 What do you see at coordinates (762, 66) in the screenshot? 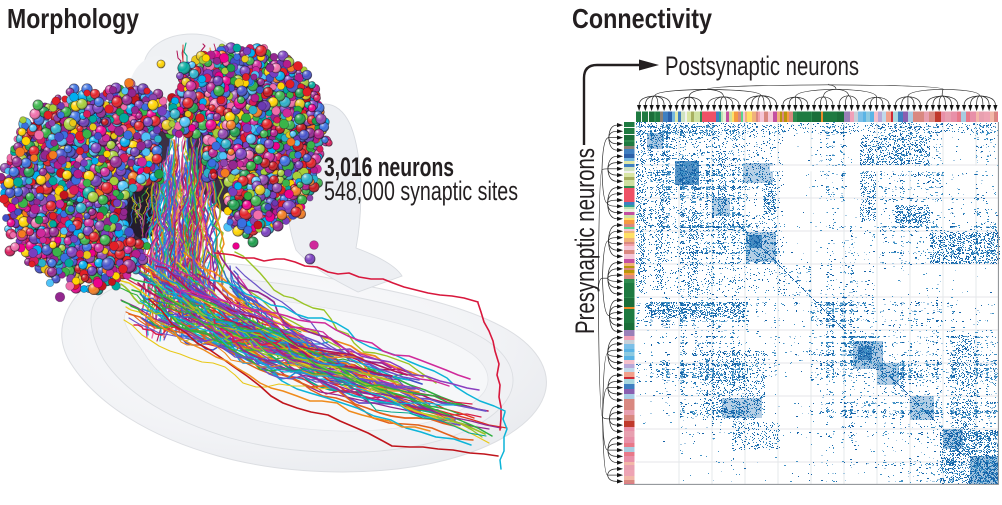
I see `svg-text: Postsynaptic neurons` at bounding box center [762, 66].